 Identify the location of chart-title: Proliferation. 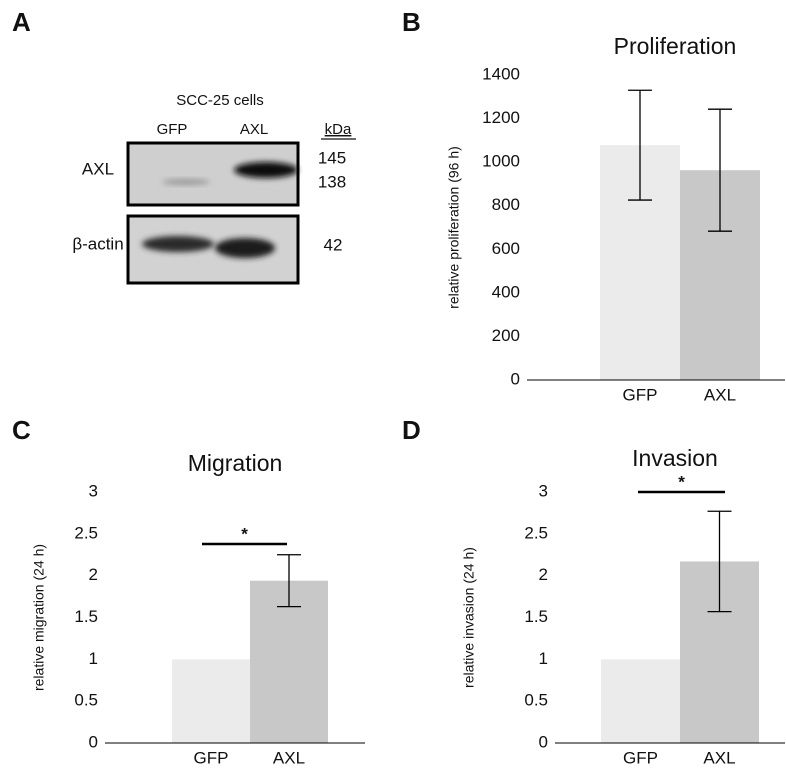
(675, 46).